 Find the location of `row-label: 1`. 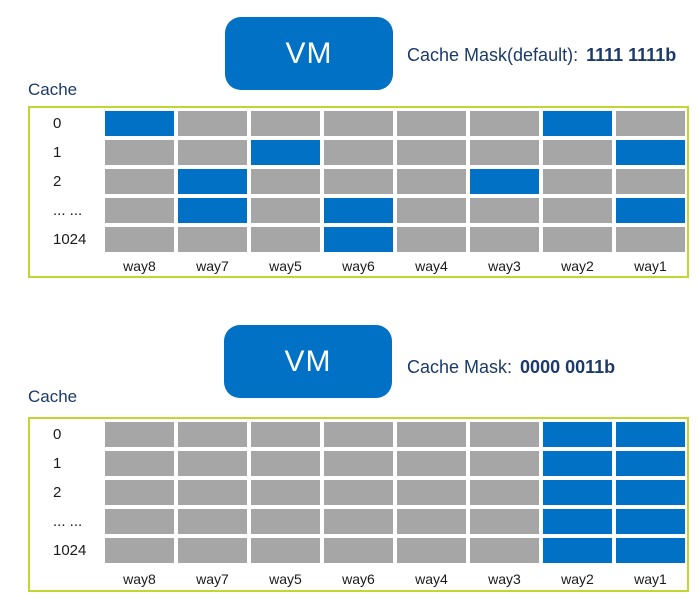

row-label: 1 is located at coordinates (66, 152).